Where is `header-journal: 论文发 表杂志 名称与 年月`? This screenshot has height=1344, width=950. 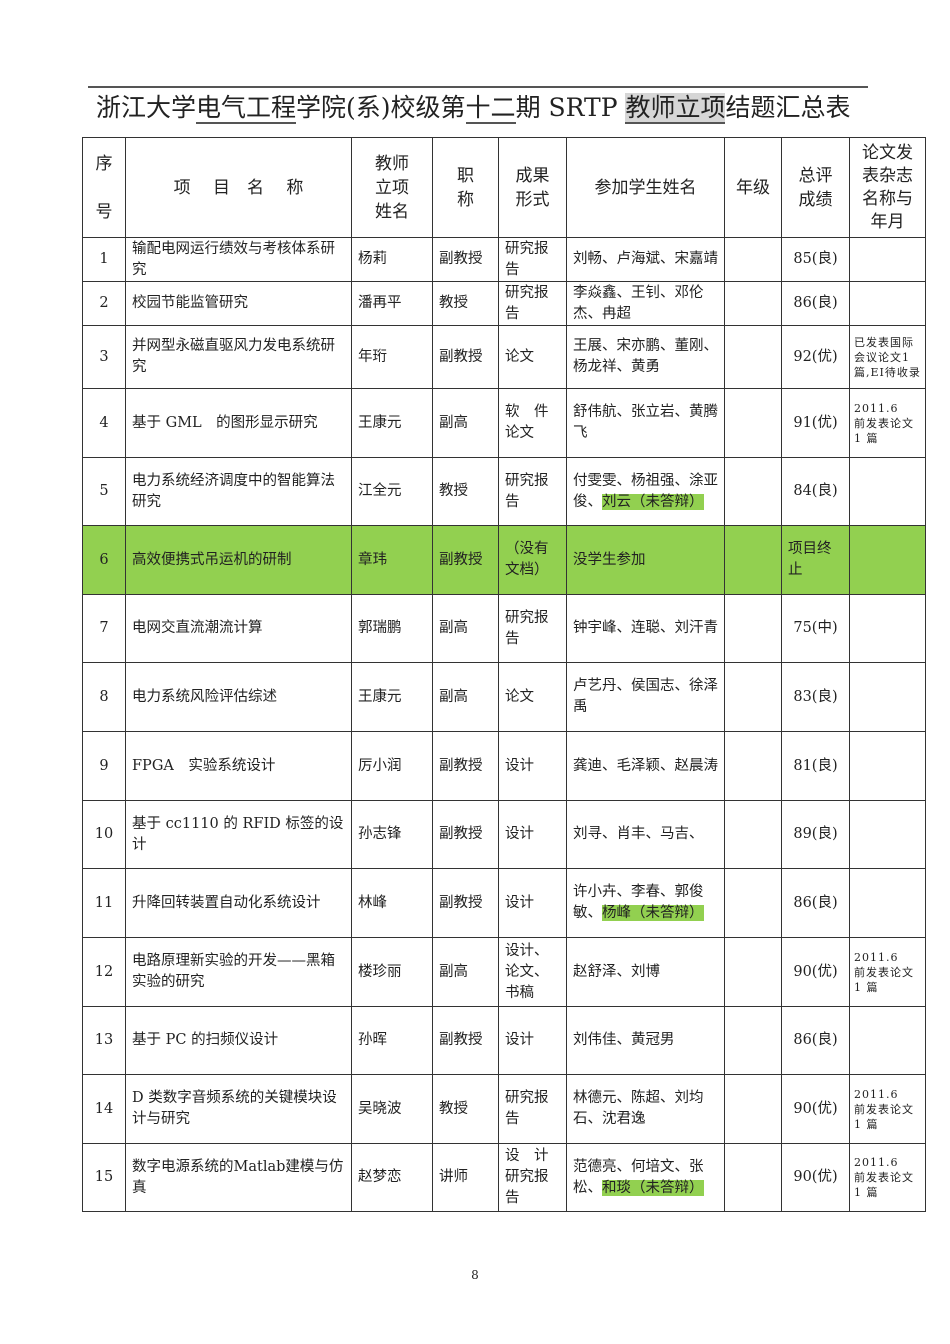 header-journal: 论文发 表杂志 名称与 年月 is located at coordinates (887, 187).